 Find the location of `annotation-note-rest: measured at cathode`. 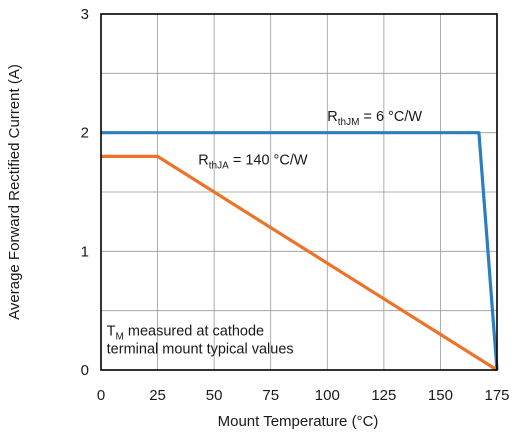

annotation-note-rest: measured at cathode is located at coordinates (194, 332).